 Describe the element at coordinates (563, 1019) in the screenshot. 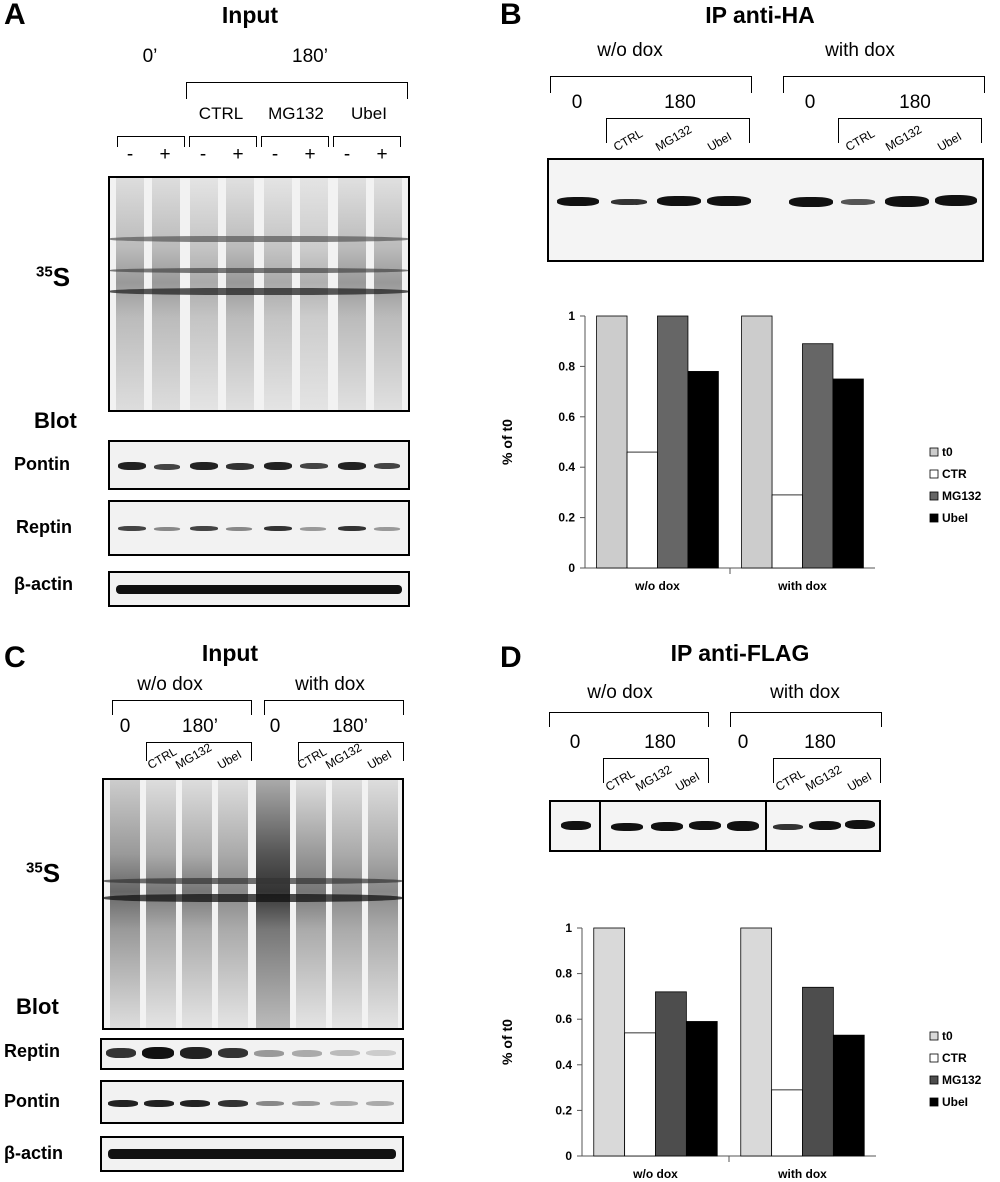

I see `y-tick-label: 0.6` at that location.